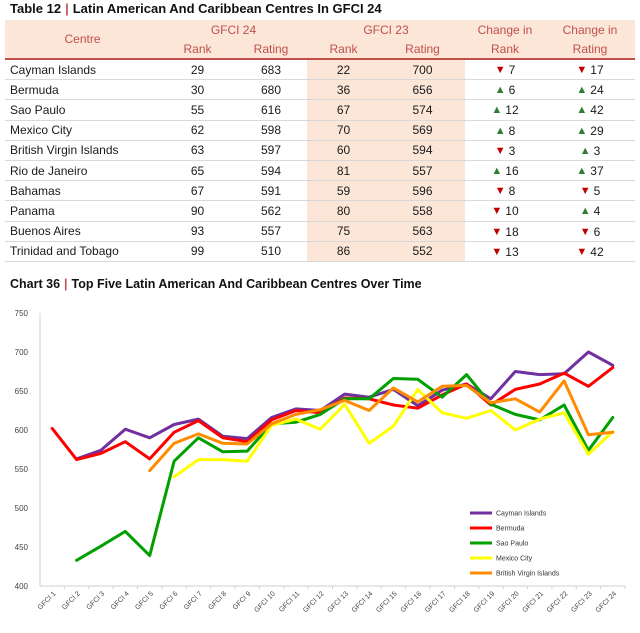  I want to click on rating-24: 598, so click(271, 130).